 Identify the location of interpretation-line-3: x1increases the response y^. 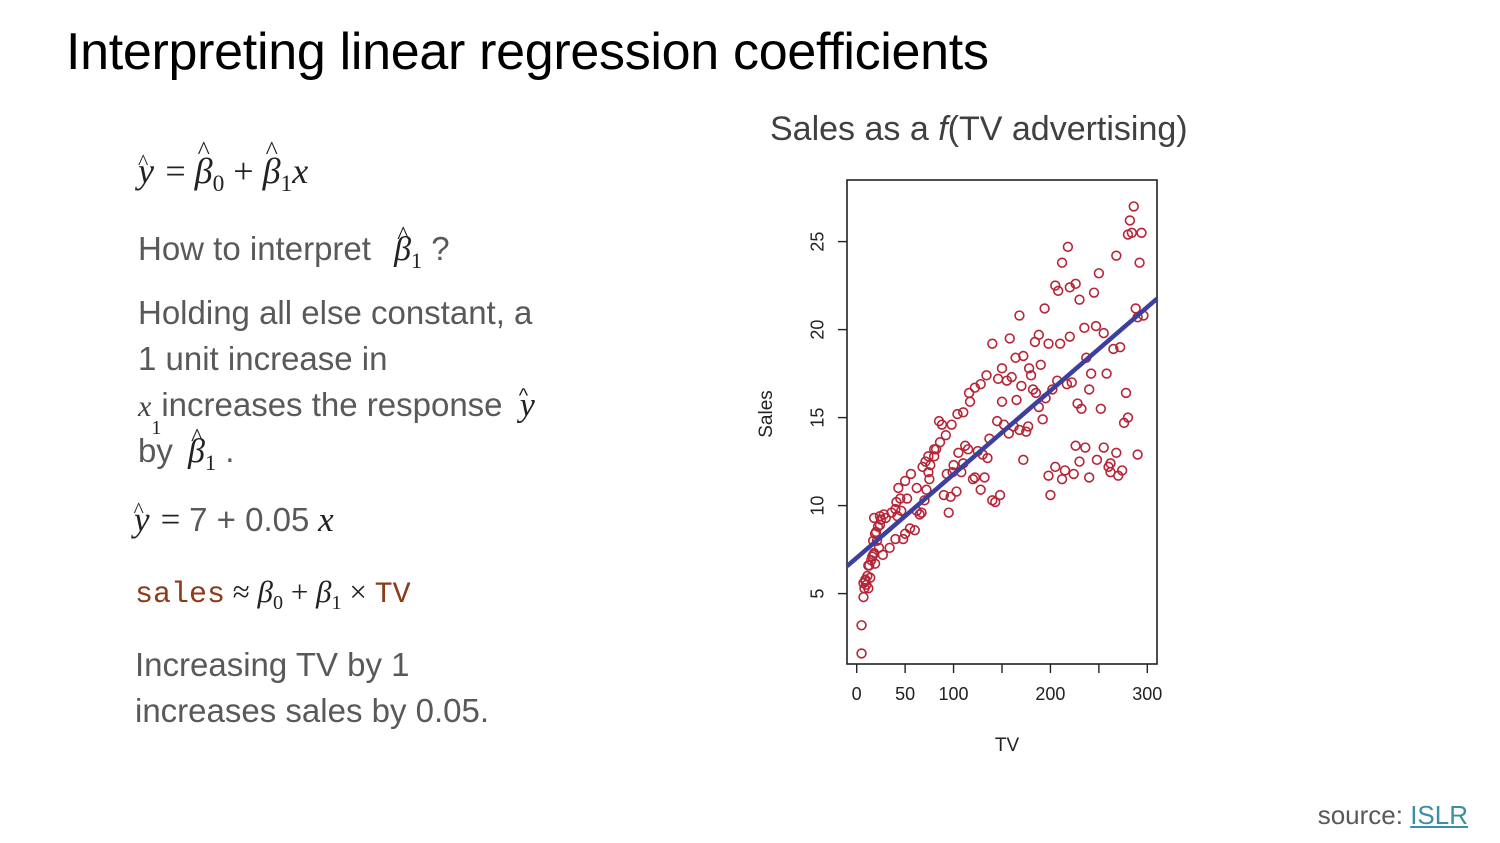
(336, 412).